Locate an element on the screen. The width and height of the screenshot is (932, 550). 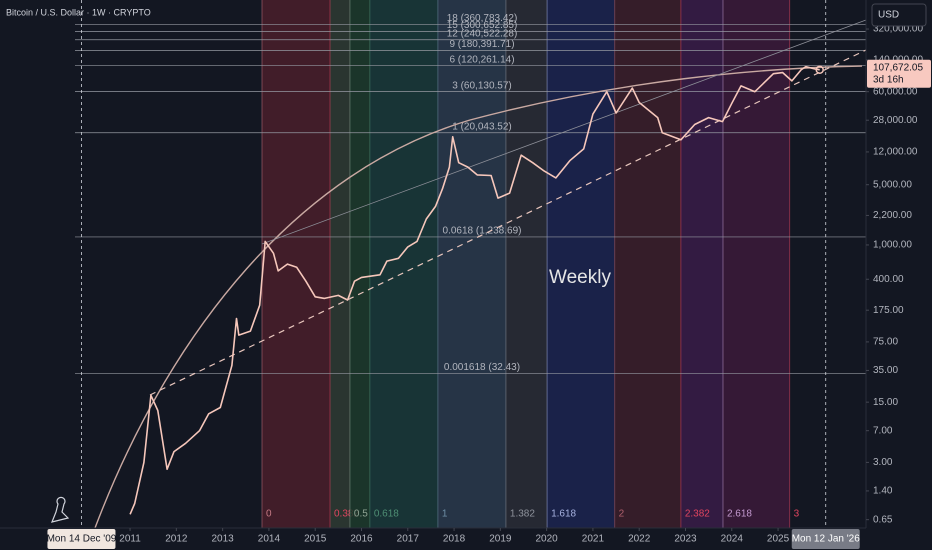
fib-level-label: 12 (240,522.28) is located at coordinates (482, 33).